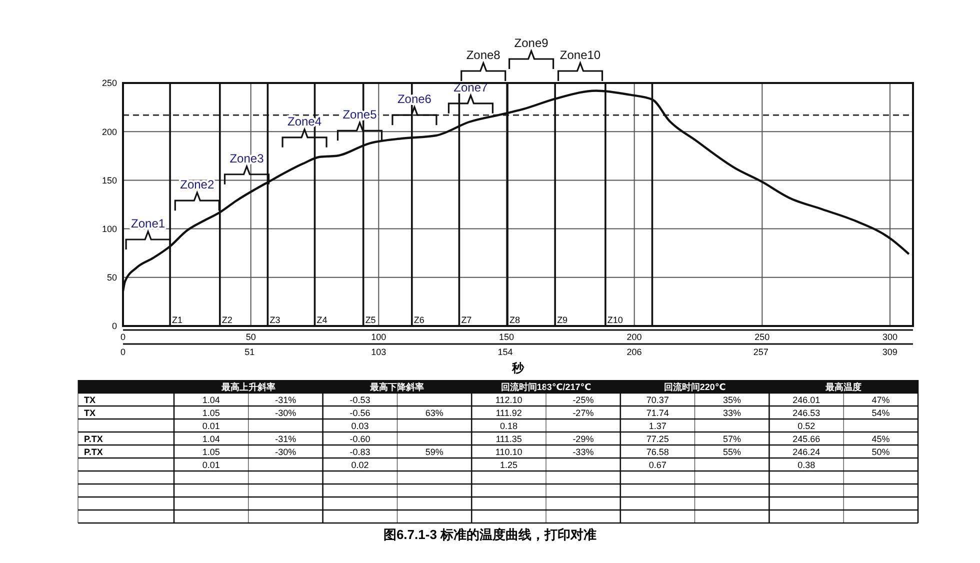 This screenshot has width=980, height=563. I want to click on text: 70.37, so click(657, 400).